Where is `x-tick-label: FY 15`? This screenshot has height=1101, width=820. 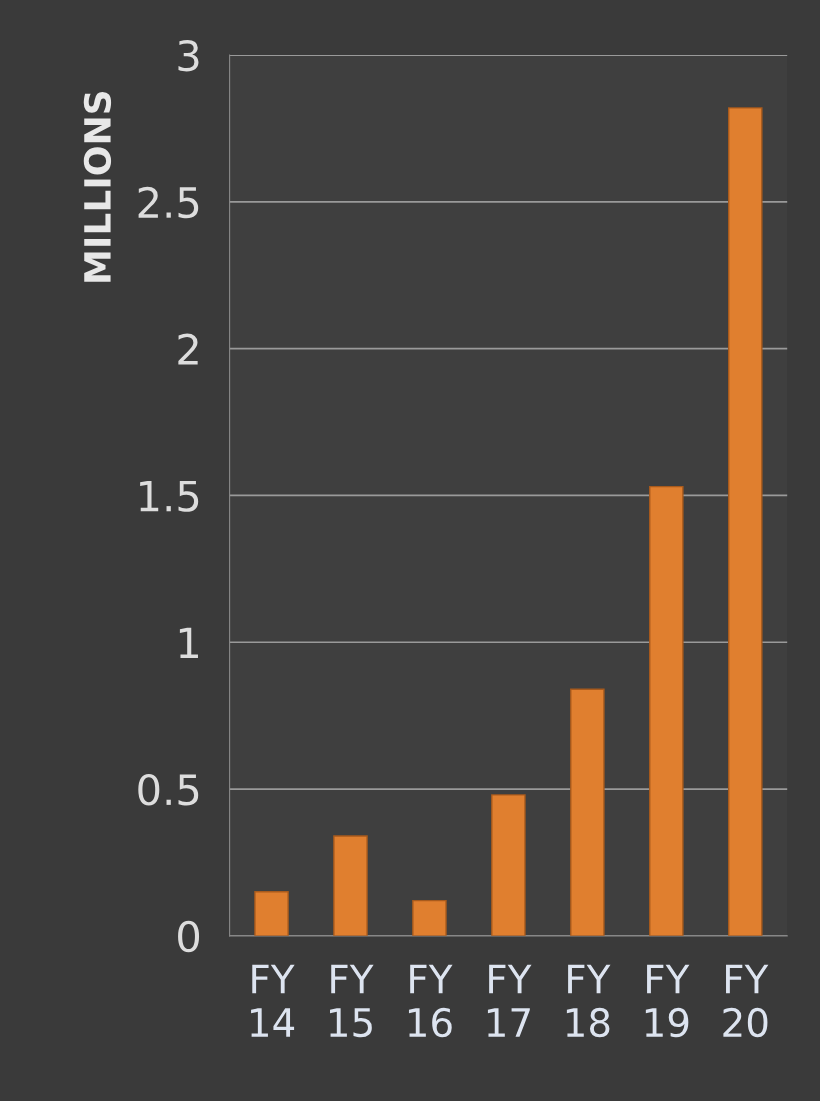 x-tick-label: FY 15 is located at coordinates (352, 1001).